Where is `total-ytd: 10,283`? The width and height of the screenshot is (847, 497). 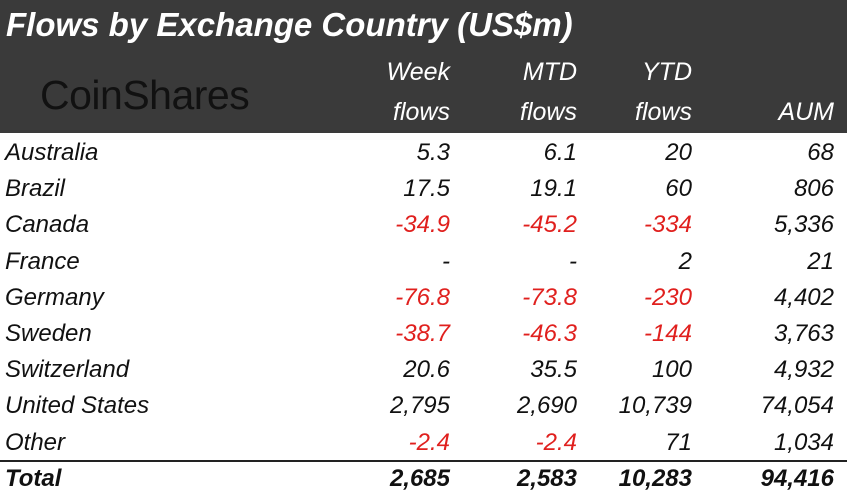
total-ytd: 10,283 is located at coordinates (655, 478).